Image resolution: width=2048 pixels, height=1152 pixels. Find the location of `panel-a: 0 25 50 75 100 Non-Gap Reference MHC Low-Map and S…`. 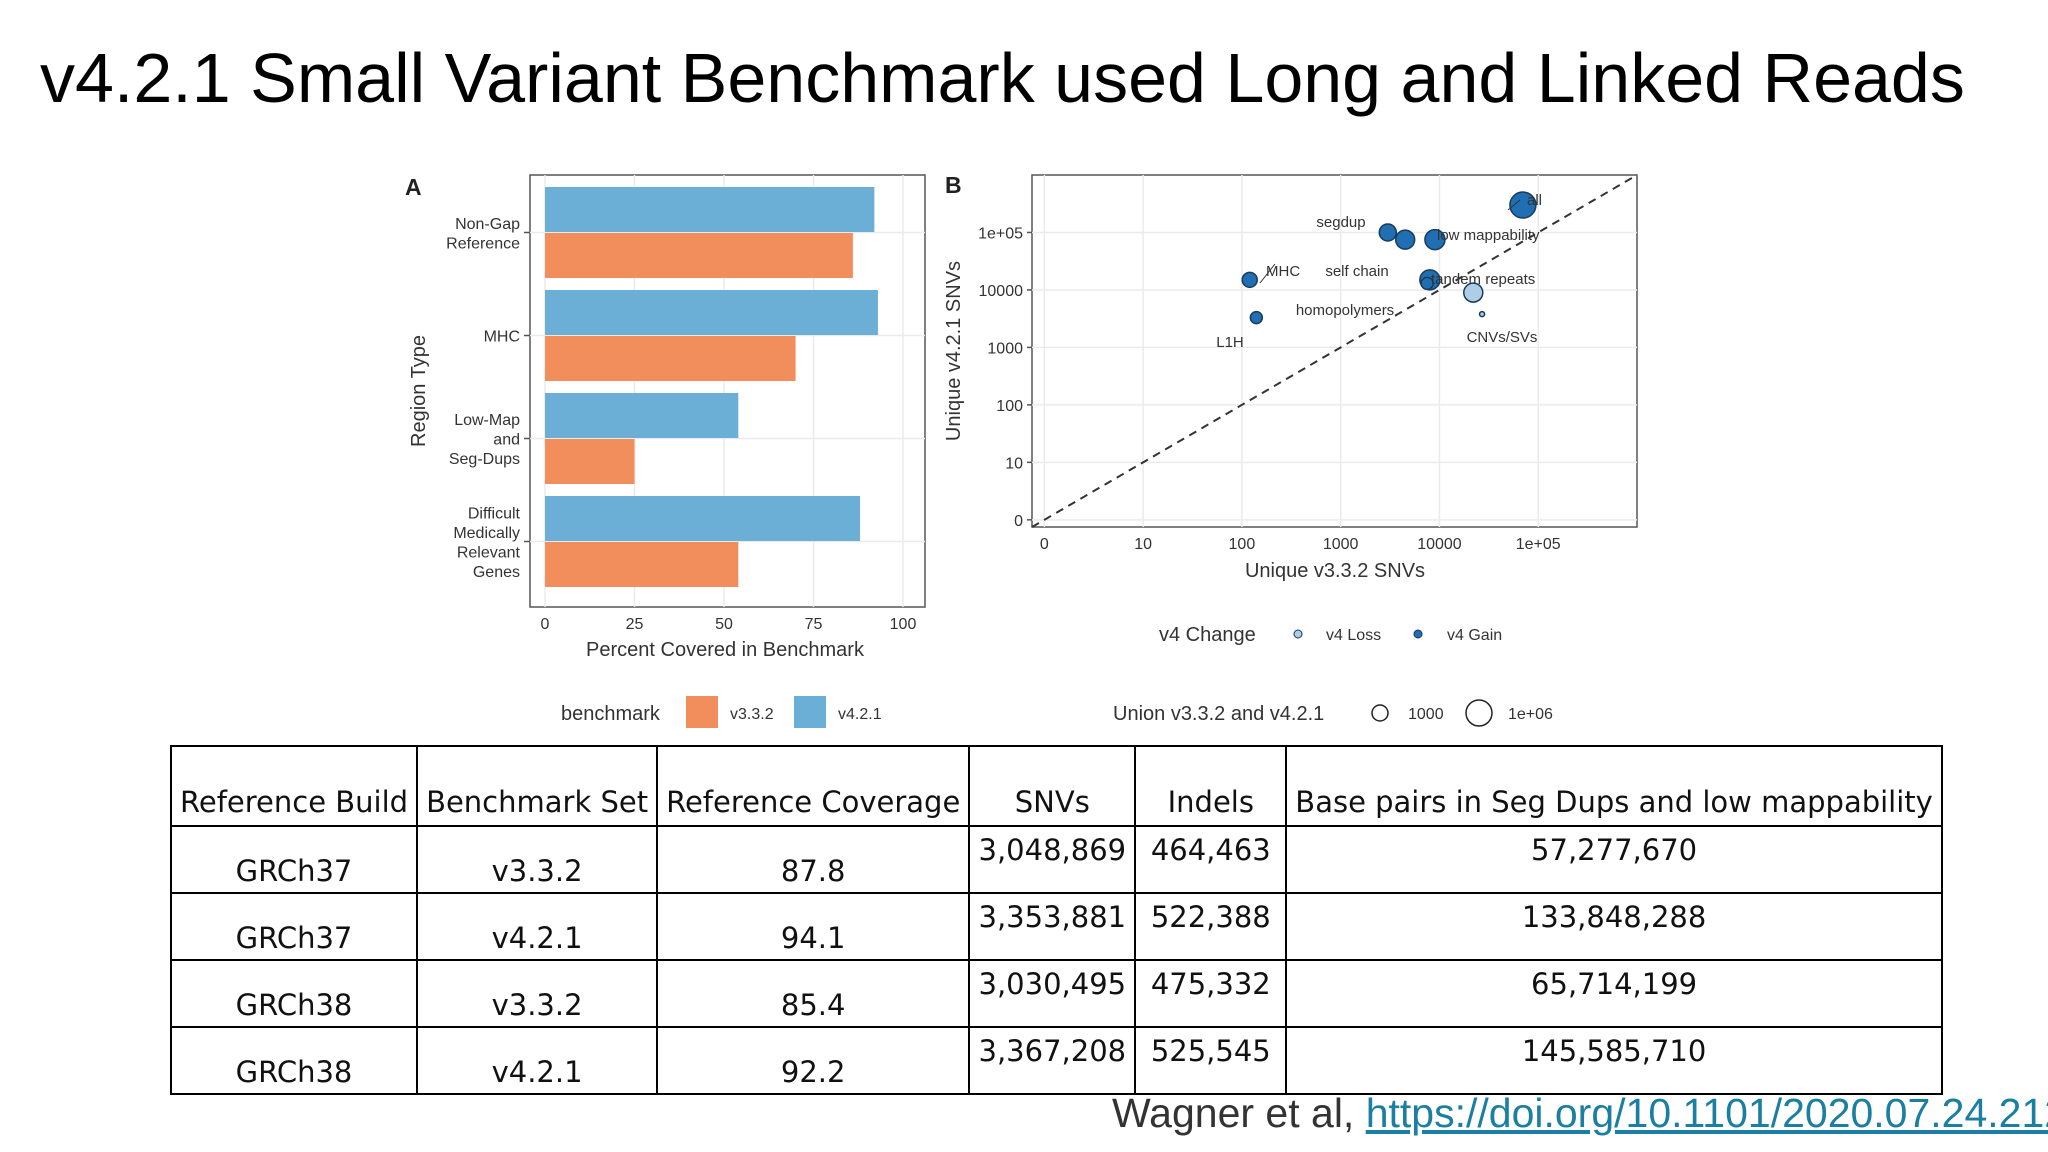

panel-a: 0 25 50 75 100 Non-Gap Reference MHC Low-Map and S… is located at coordinates (665, 451).